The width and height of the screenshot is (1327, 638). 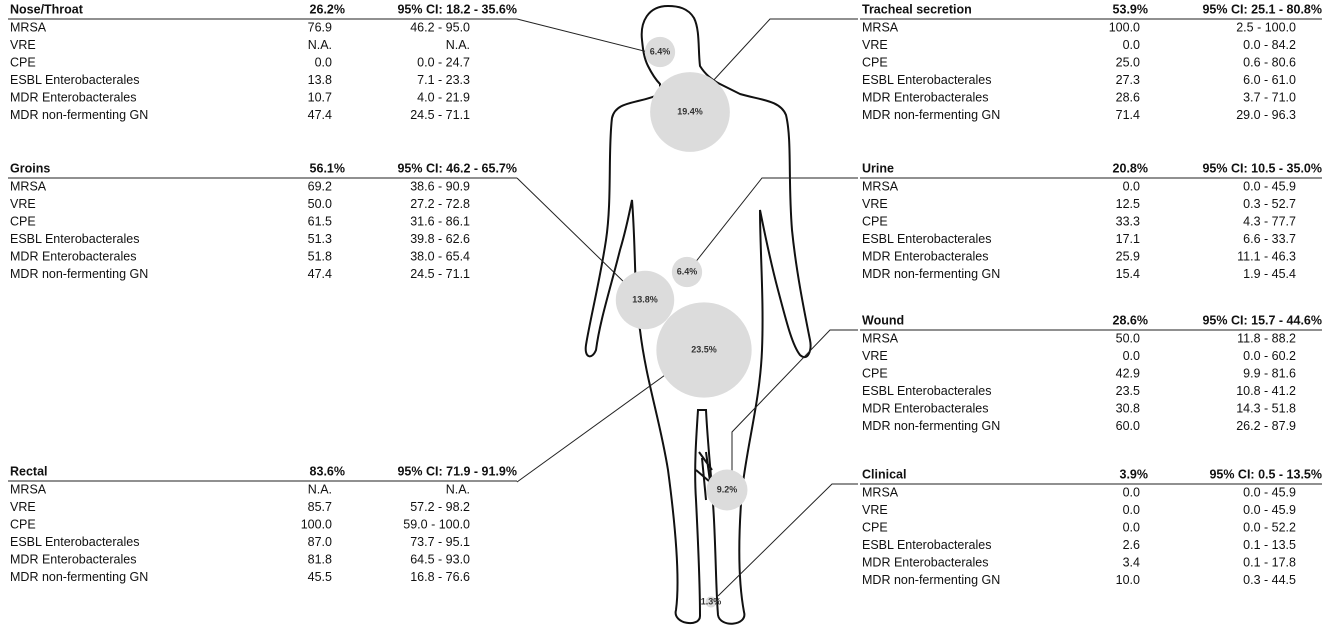 I want to click on panel-percent: 26.2%, so click(x=327, y=9).